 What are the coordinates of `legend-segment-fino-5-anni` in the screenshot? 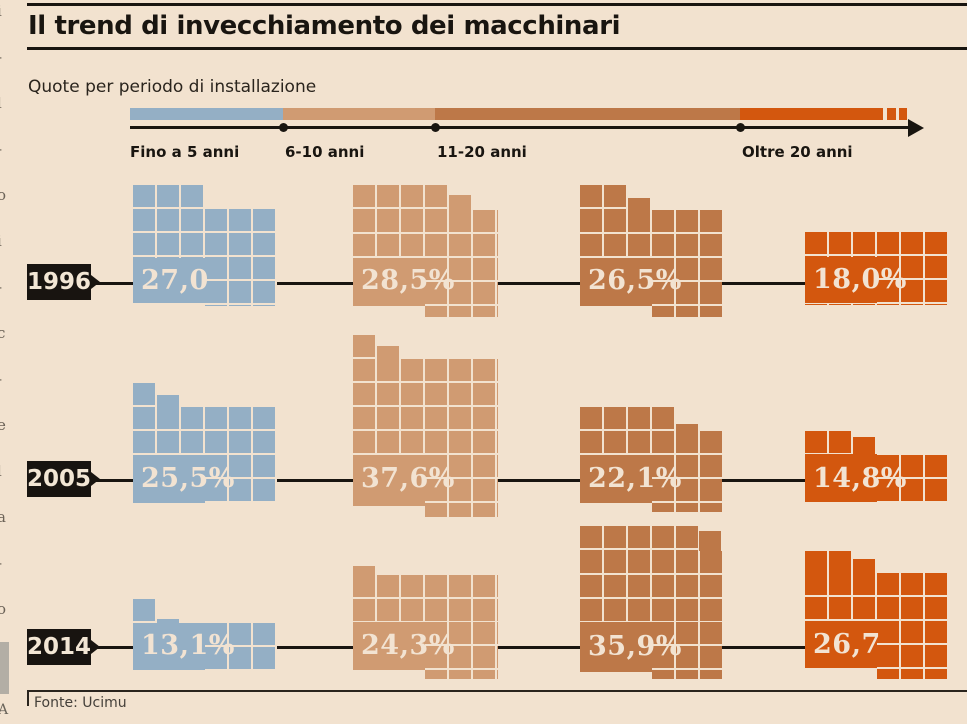 It's located at (206, 114).